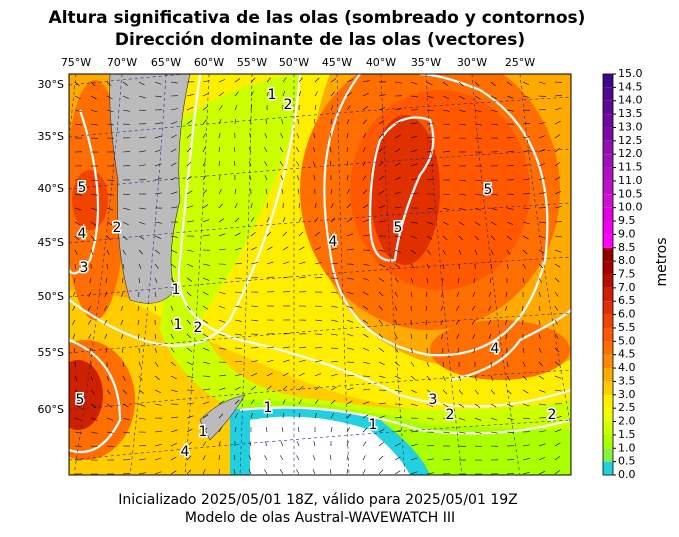 This screenshot has height=537, width=679. I want to click on lon-label: 35°W, so click(426, 62).